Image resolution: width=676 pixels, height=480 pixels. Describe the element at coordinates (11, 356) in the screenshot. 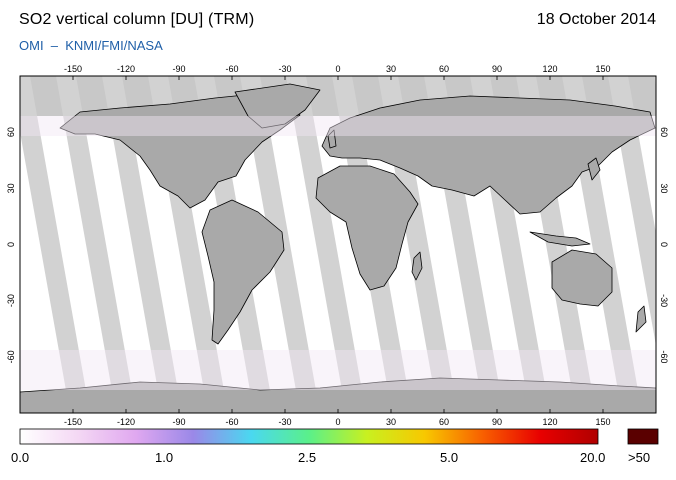

I see `lat-tick-left-4: -60` at that location.